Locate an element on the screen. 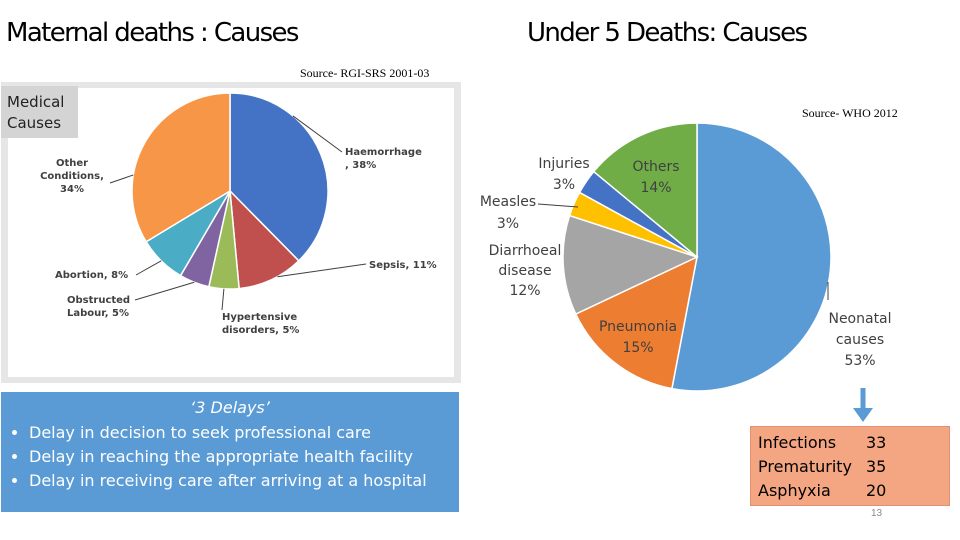 The width and height of the screenshot is (960, 540). label-measles: Measles 3% is located at coordinates (508, 213).